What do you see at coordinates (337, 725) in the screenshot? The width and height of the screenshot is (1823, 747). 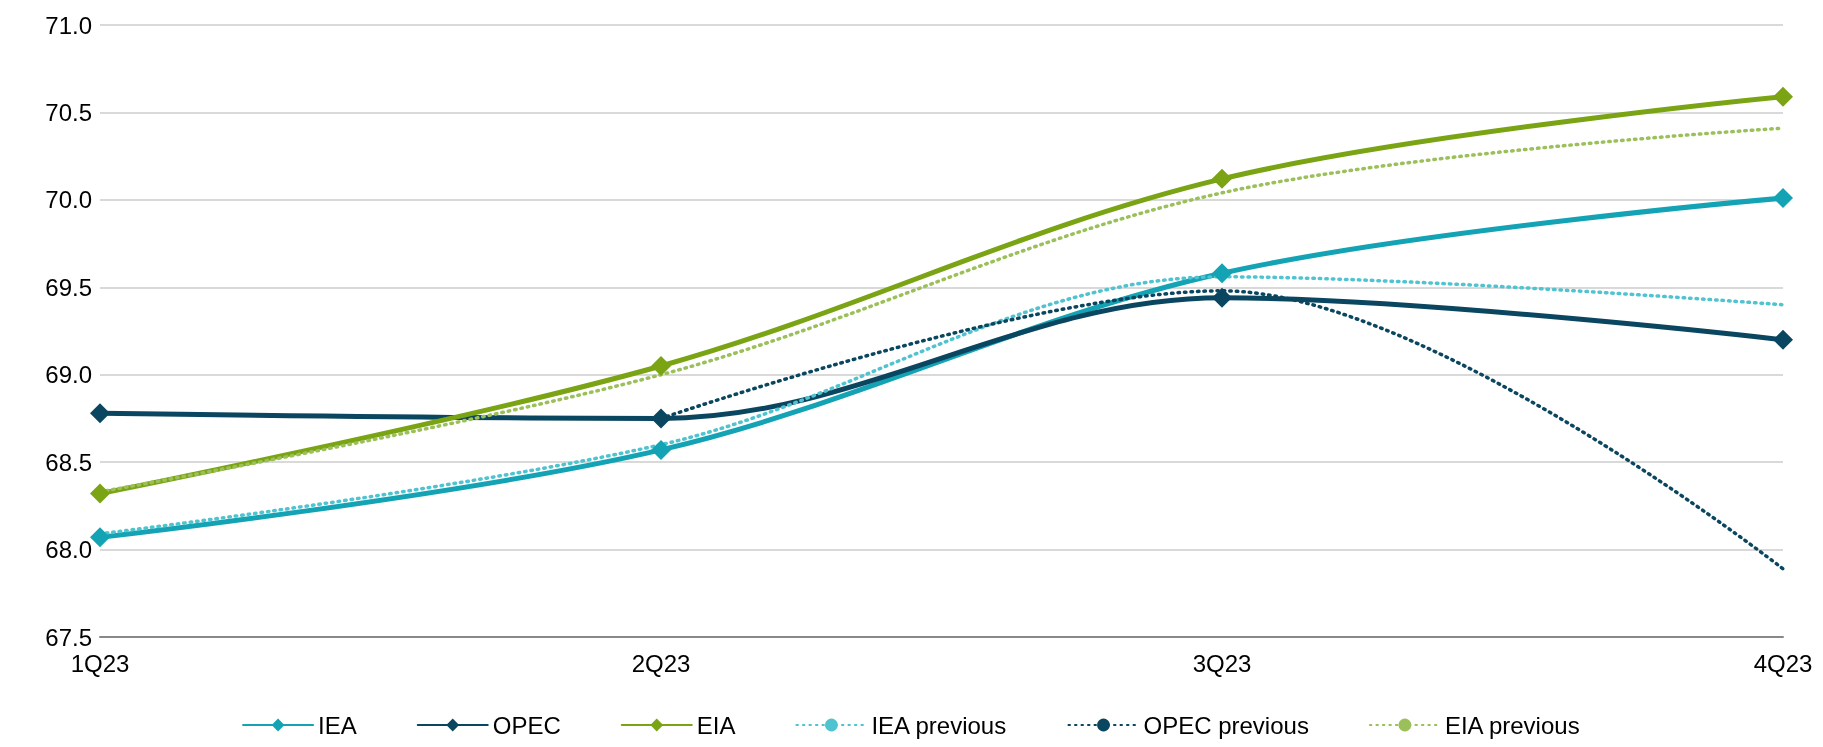 I see `legend-label: IEA` at bounding box center [337, 725].